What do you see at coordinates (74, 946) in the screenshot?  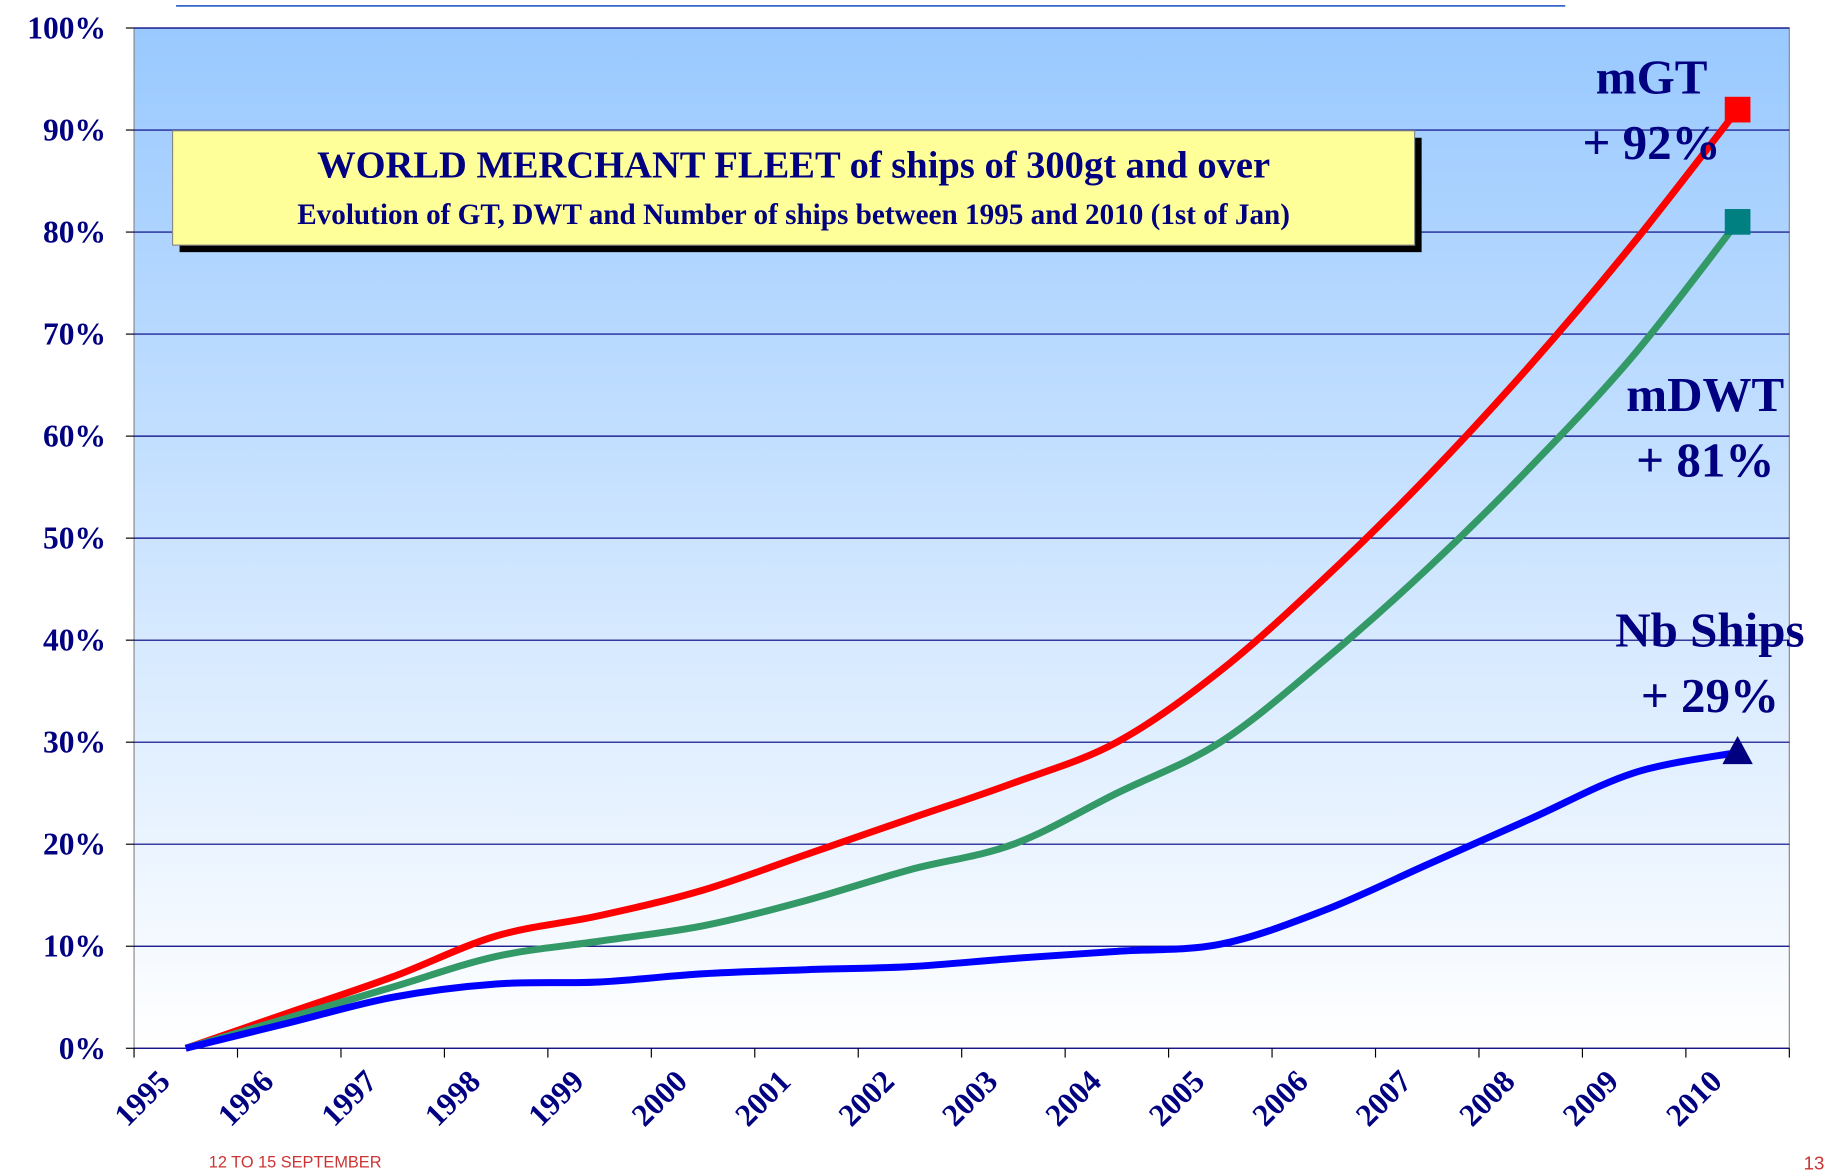 I see `y-tick-label: 10%` at bounding box center [74, 946].